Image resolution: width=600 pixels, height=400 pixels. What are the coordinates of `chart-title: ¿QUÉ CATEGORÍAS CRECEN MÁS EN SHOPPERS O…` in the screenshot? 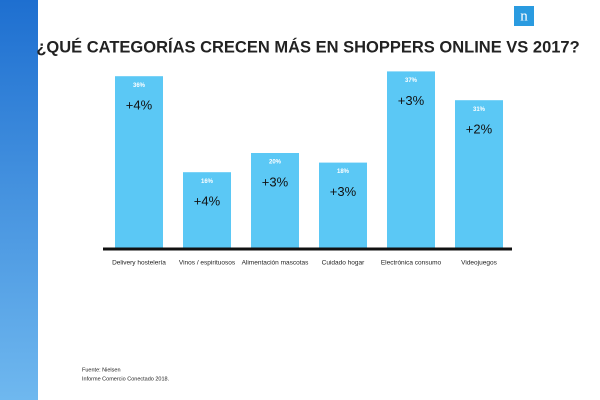 It's located at (307, 46).